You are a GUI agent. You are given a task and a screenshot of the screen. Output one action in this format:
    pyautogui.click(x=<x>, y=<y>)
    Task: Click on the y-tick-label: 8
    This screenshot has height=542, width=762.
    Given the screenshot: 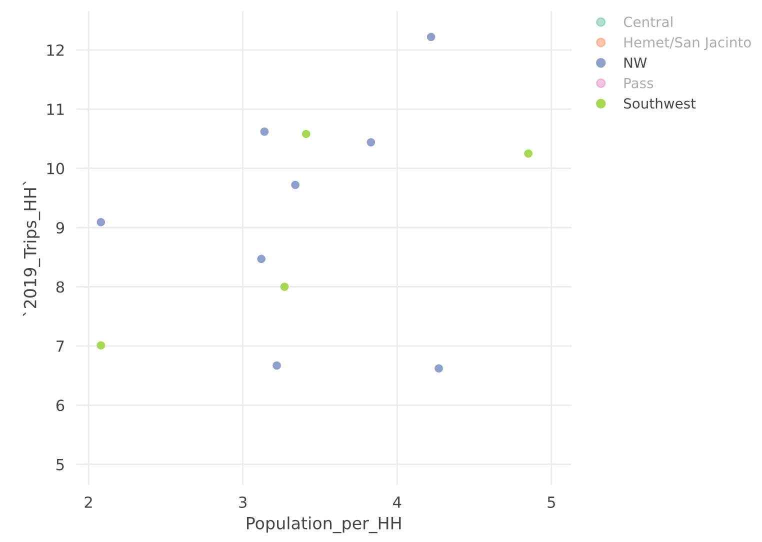 What is the action you would take?
    pyautogui.click(x=60, y=287)
    